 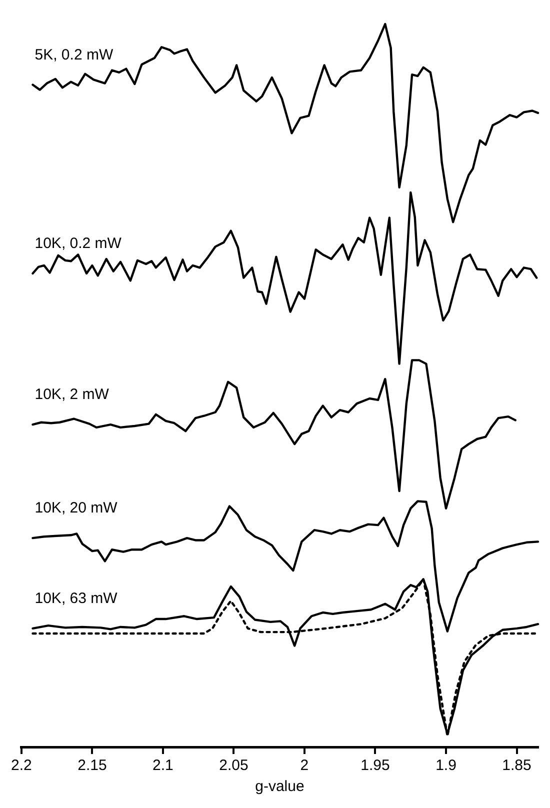 I want to click on series-label: 10K, 63 mW, so click(x=76, y=599).